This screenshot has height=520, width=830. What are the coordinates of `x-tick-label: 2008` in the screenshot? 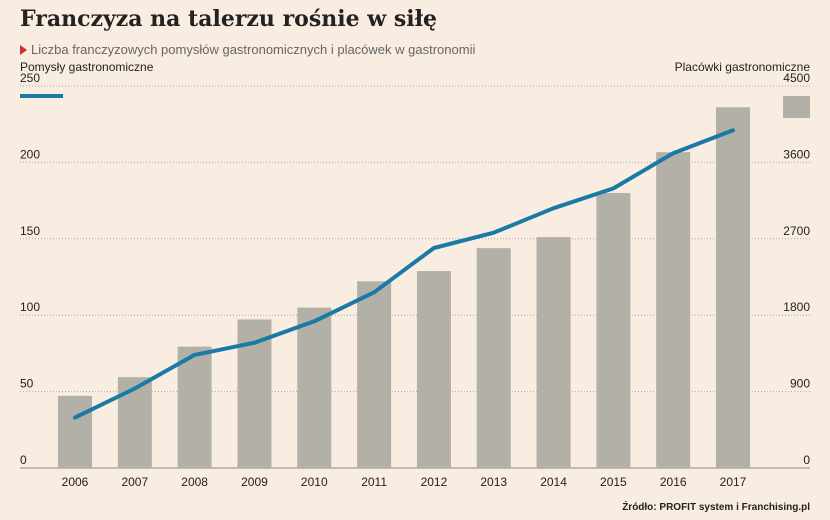 It's located at (194, 482).